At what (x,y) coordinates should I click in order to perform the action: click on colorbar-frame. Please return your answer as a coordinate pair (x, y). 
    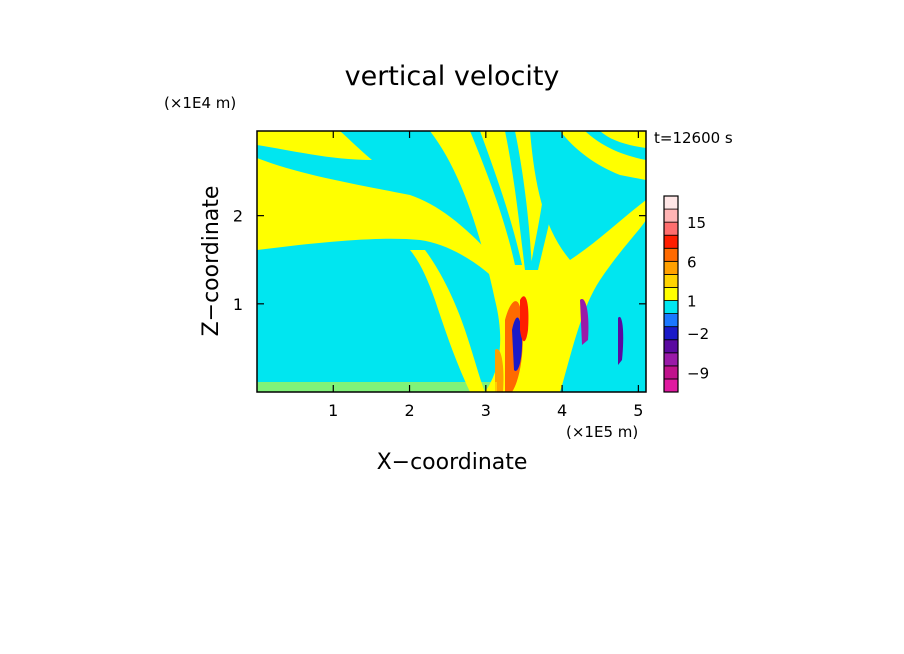
    Looking at the image, I should click on (671, 294).